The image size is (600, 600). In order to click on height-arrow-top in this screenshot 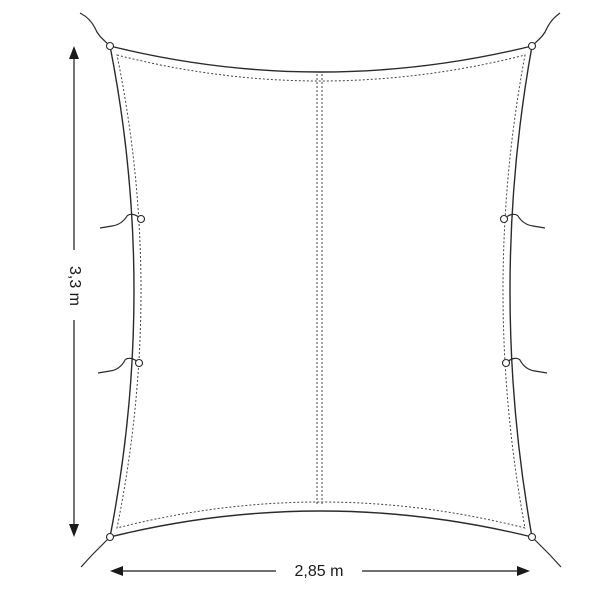, I will do `click(74, 52)`.